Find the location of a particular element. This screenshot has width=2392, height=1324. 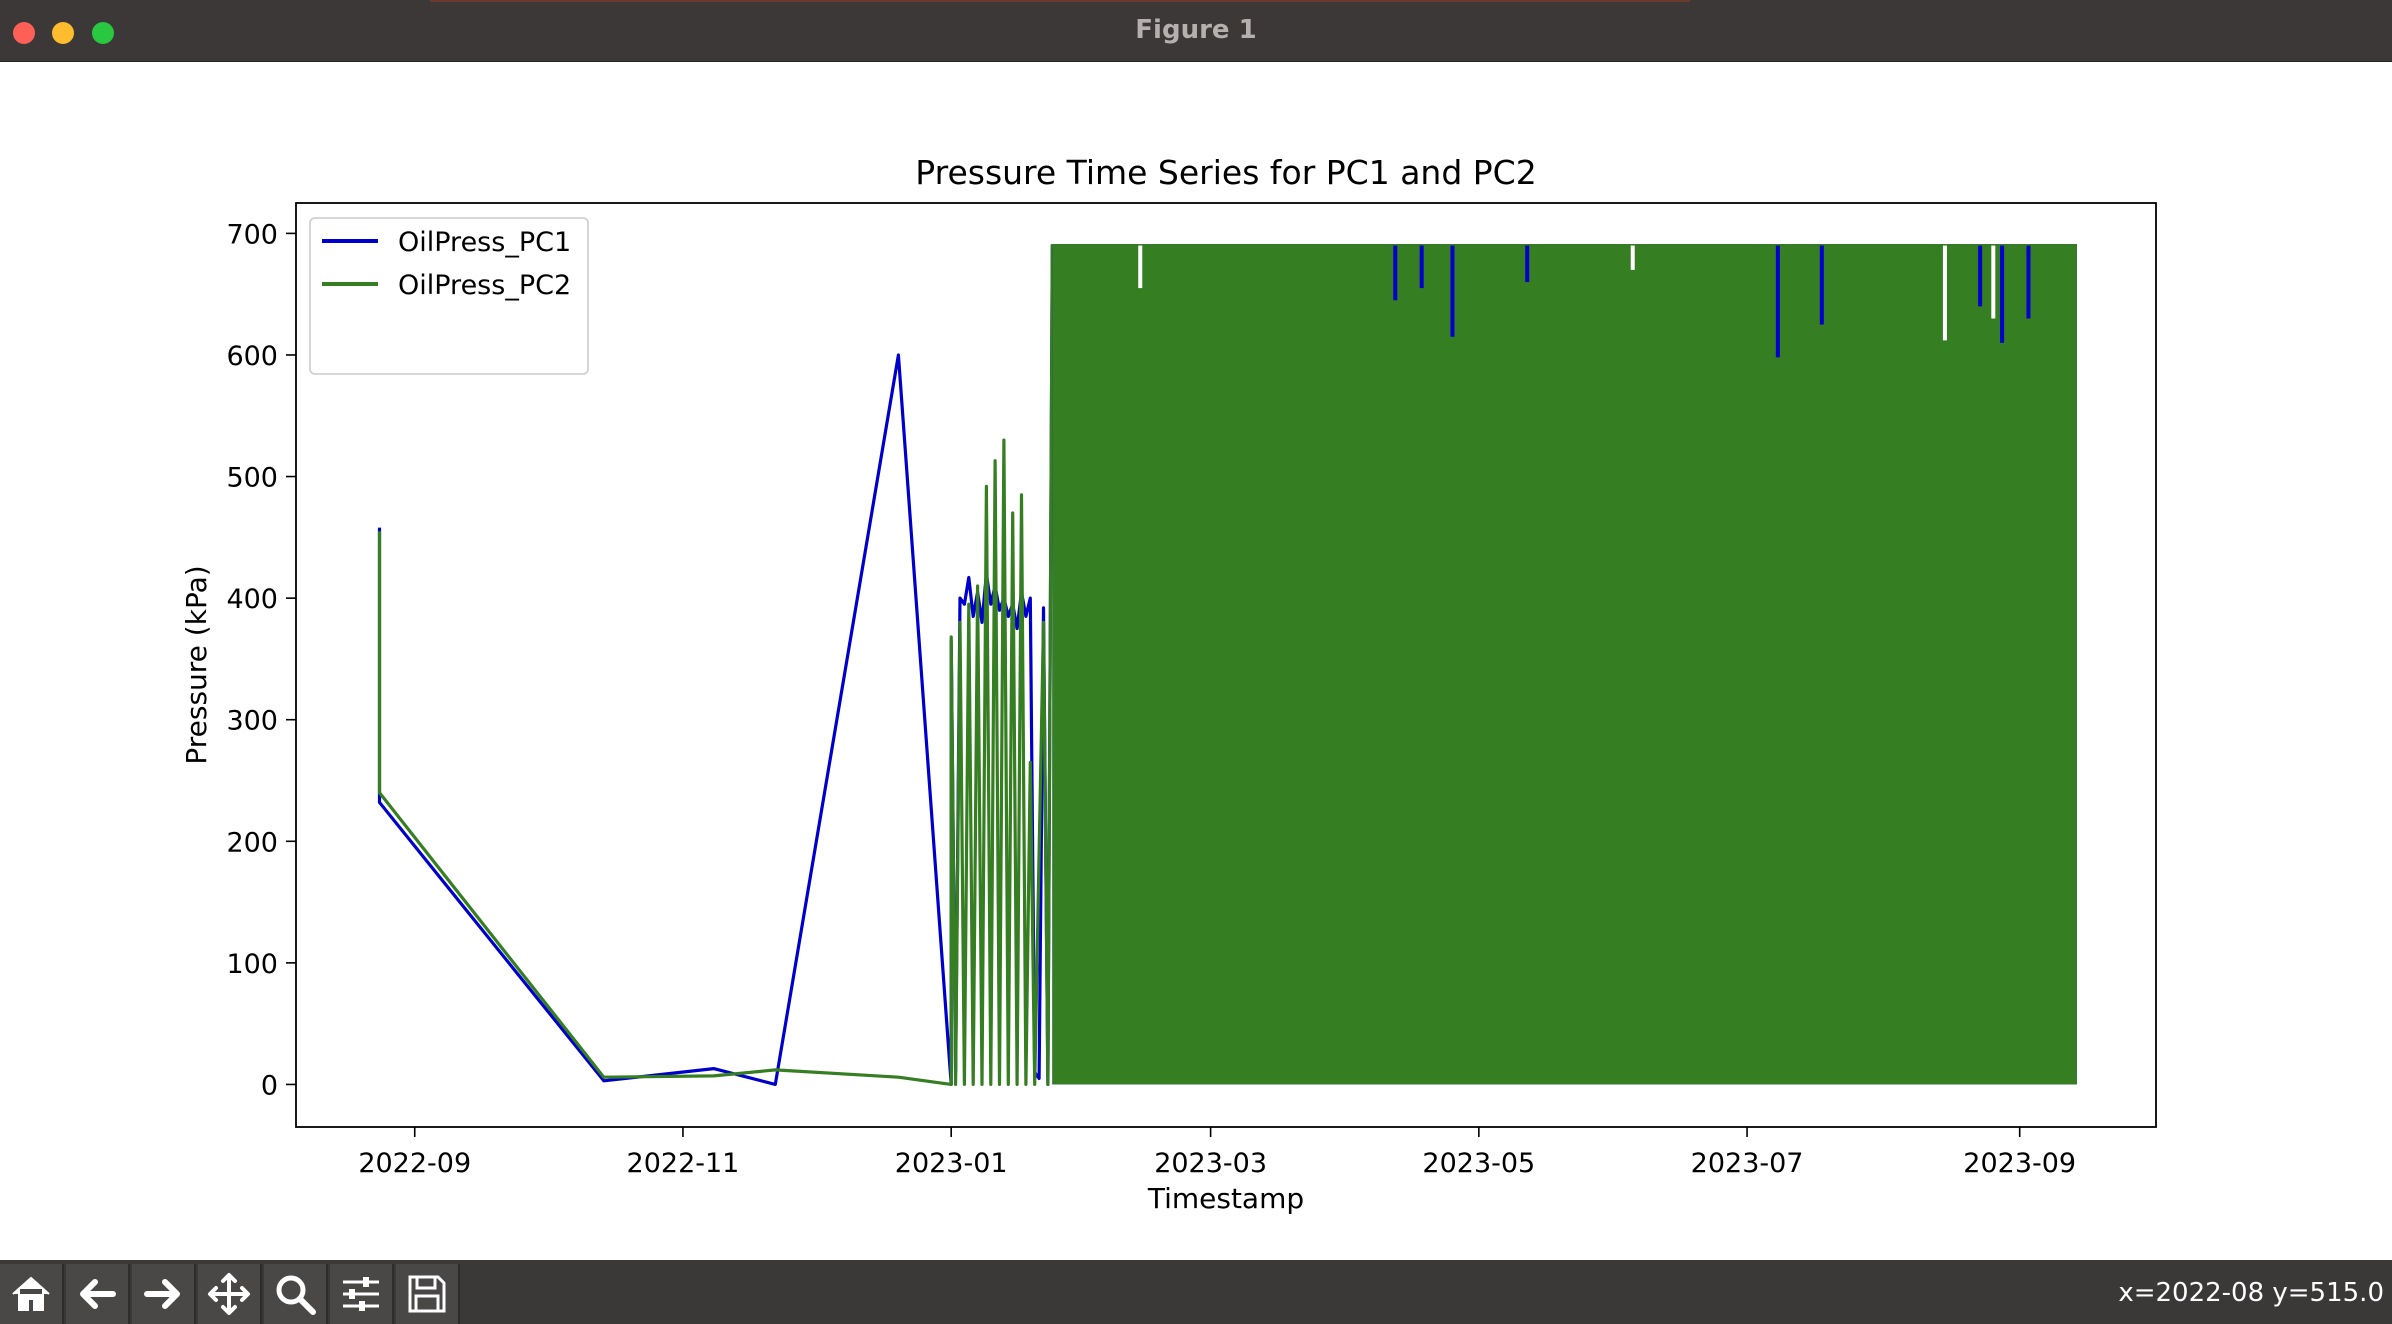

window-title: Figure 1 is located at coordinates (1196, 30).